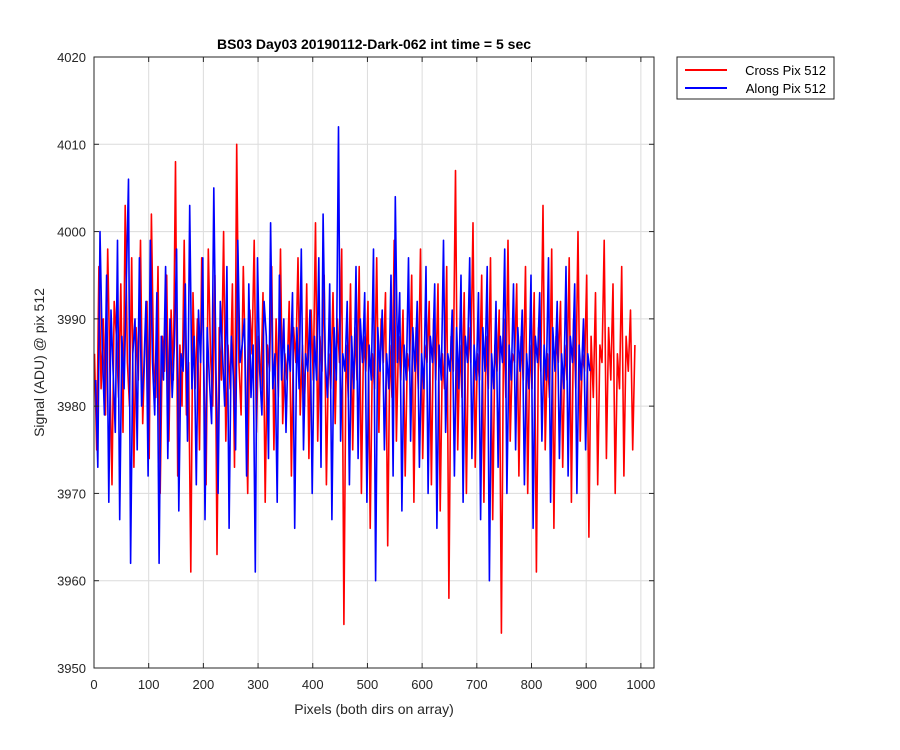  I want to click on legend-label-cross: Cross Pix 512, so click(785, 70).